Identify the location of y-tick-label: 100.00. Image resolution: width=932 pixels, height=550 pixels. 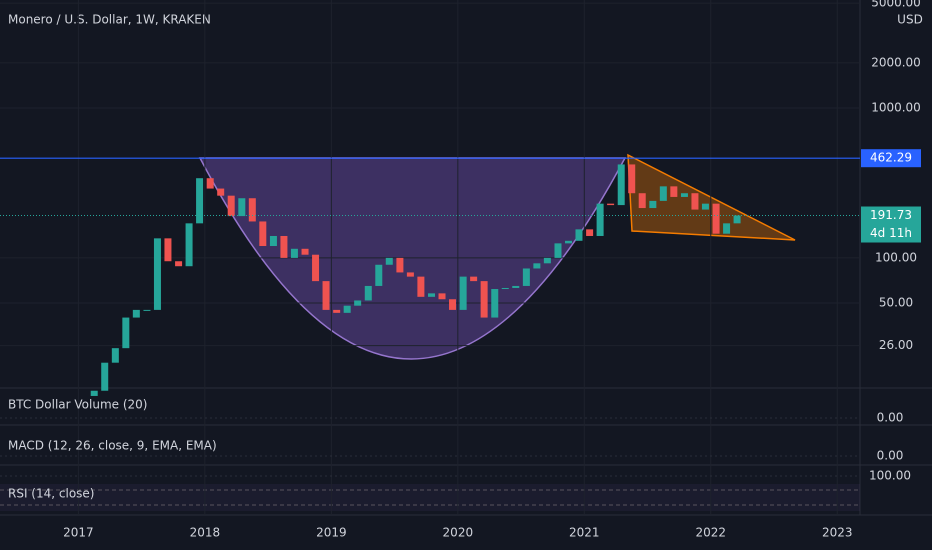
(896, 257).